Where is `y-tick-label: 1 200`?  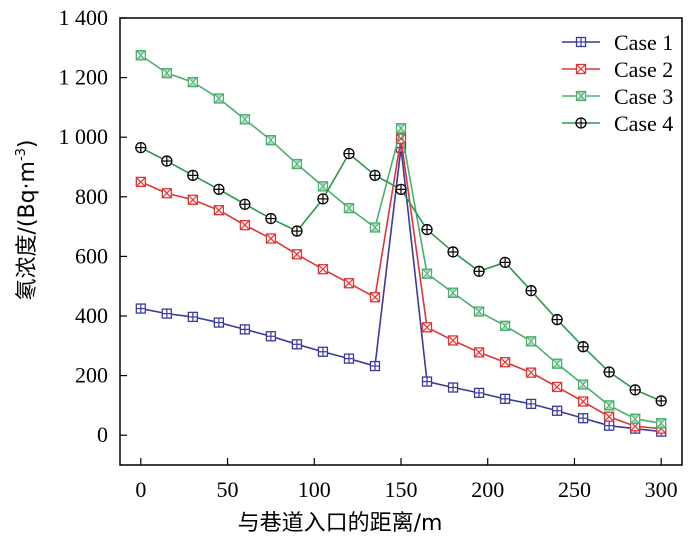
y-tick-label: 1 200 is located at coordinates (84, 77).